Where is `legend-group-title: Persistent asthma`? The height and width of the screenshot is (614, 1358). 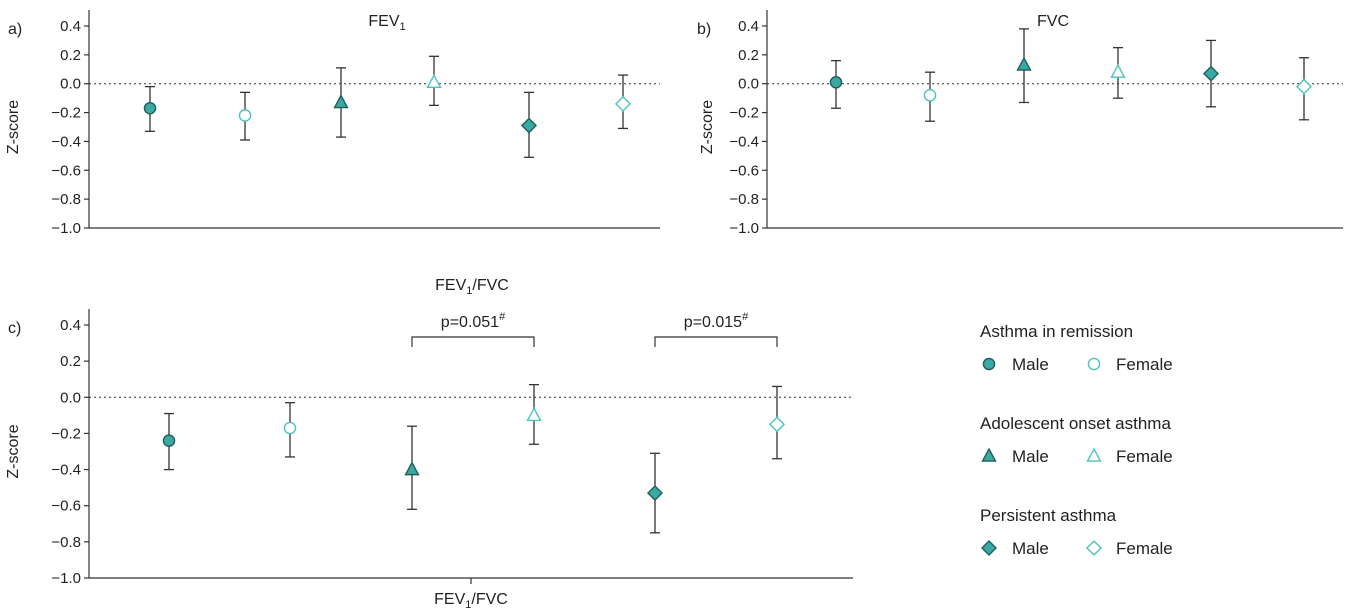
legend-group-title: Persistent asthma is located at coordinates (1048, 515).